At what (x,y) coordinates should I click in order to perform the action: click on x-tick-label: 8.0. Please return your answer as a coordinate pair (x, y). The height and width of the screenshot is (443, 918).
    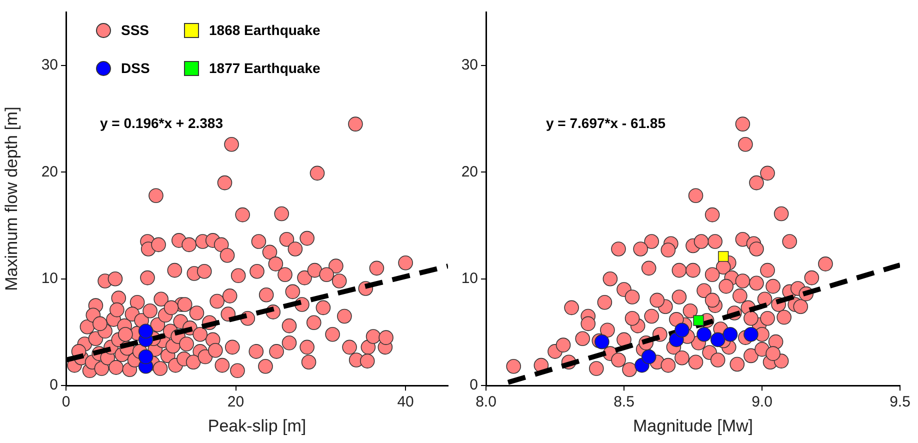
    Looking at the image, I should click on (486, 402).